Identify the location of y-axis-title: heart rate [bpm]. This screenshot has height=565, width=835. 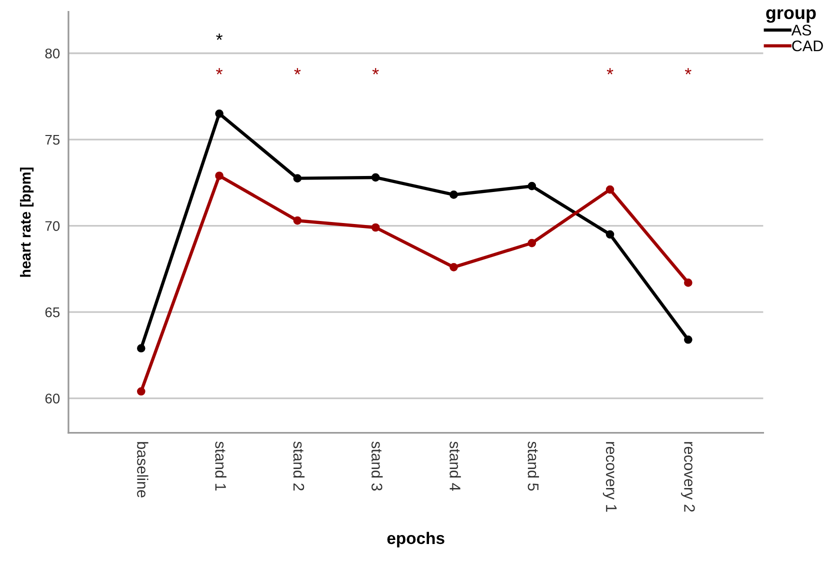
(27, 222).